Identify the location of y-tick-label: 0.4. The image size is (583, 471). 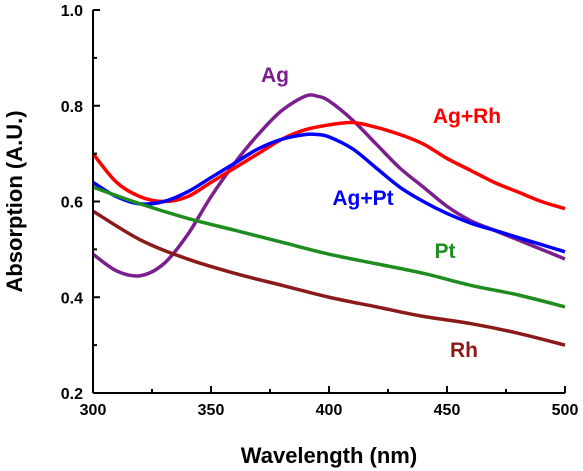
(72, 298).